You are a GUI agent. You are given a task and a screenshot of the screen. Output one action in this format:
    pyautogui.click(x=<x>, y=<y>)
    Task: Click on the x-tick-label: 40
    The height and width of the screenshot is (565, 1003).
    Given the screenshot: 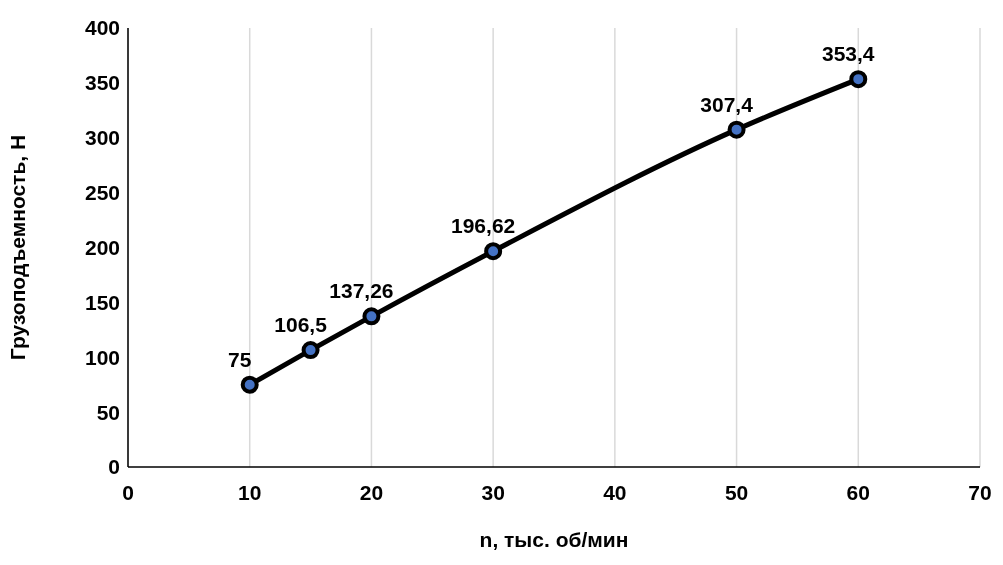 What is the action you would take?
    pyautogui.click(x=615, y=492)
    